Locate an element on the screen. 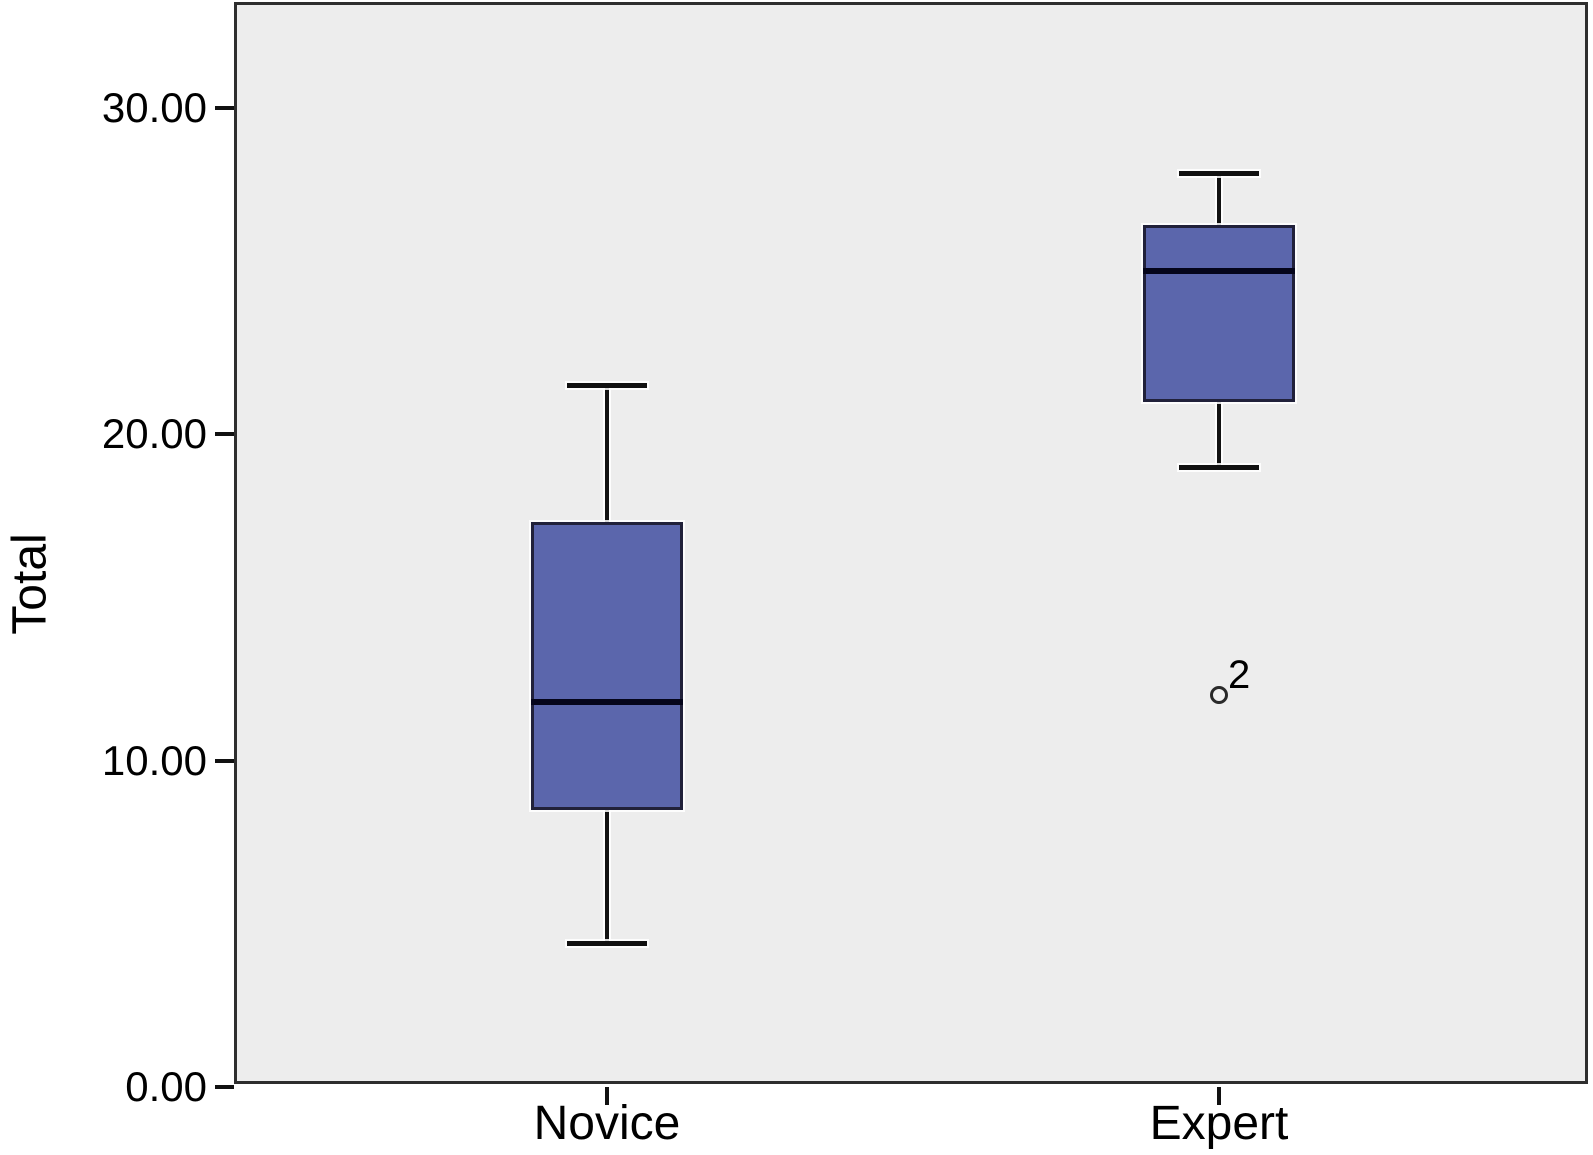 The width and height of the screenshot is (1593, 1155). x-axis-category-label: Expert is located at coordinates (1219, 1123).